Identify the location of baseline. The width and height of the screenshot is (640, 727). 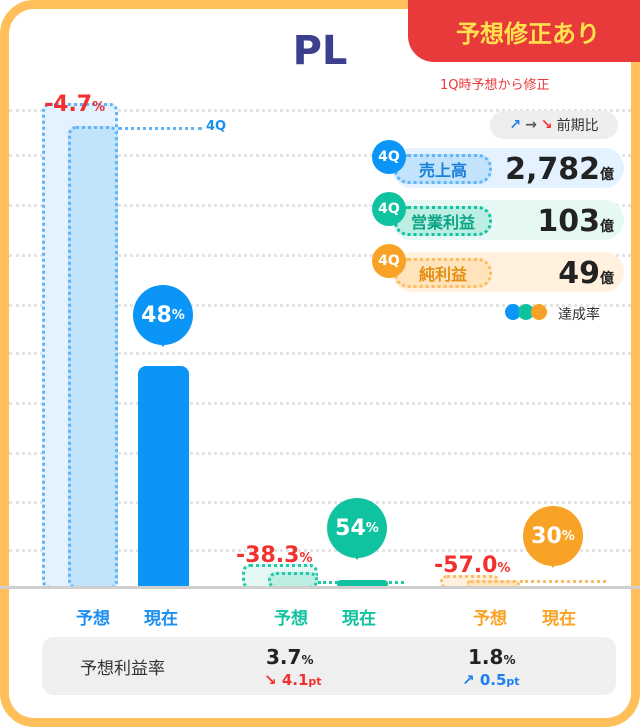
(320, 587).